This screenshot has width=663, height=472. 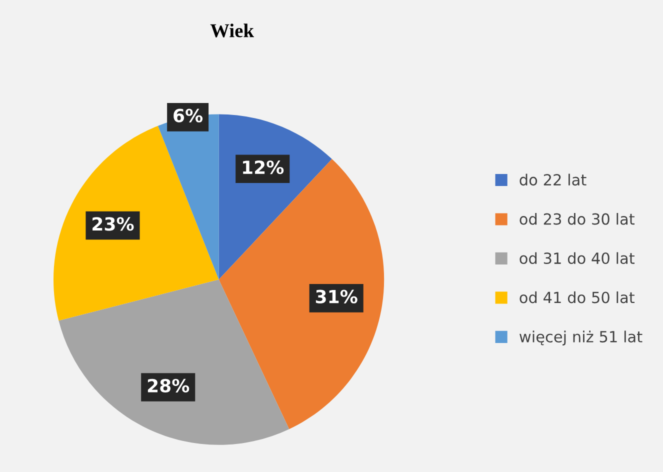 I want to click on data-label: 28%, so click(x=169, y=385).